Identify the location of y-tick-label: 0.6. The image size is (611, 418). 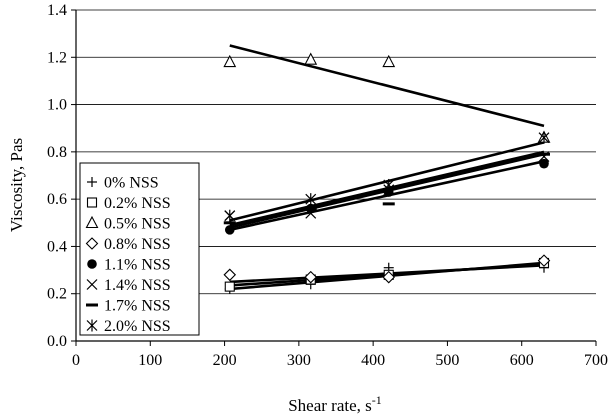
(57, 199).